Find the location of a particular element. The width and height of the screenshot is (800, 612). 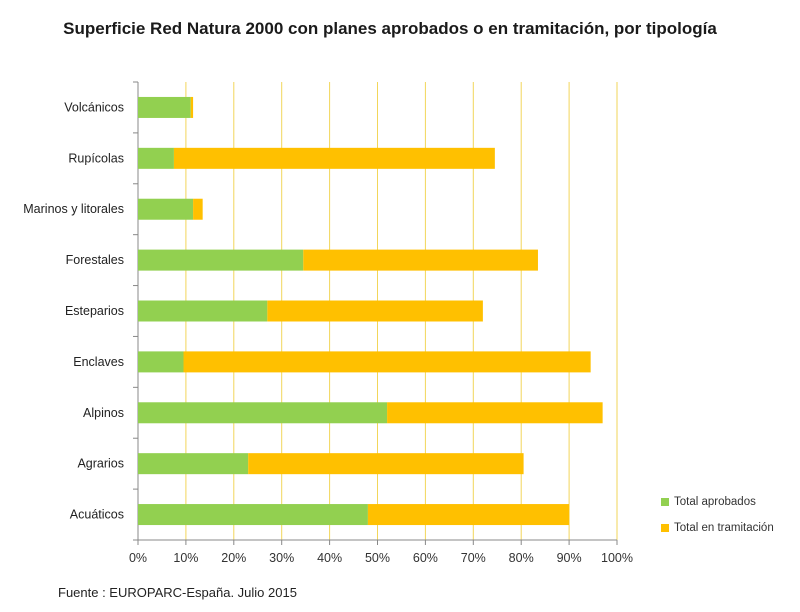

y-category-label: Acuáticos is located at coordinates (97, 515).